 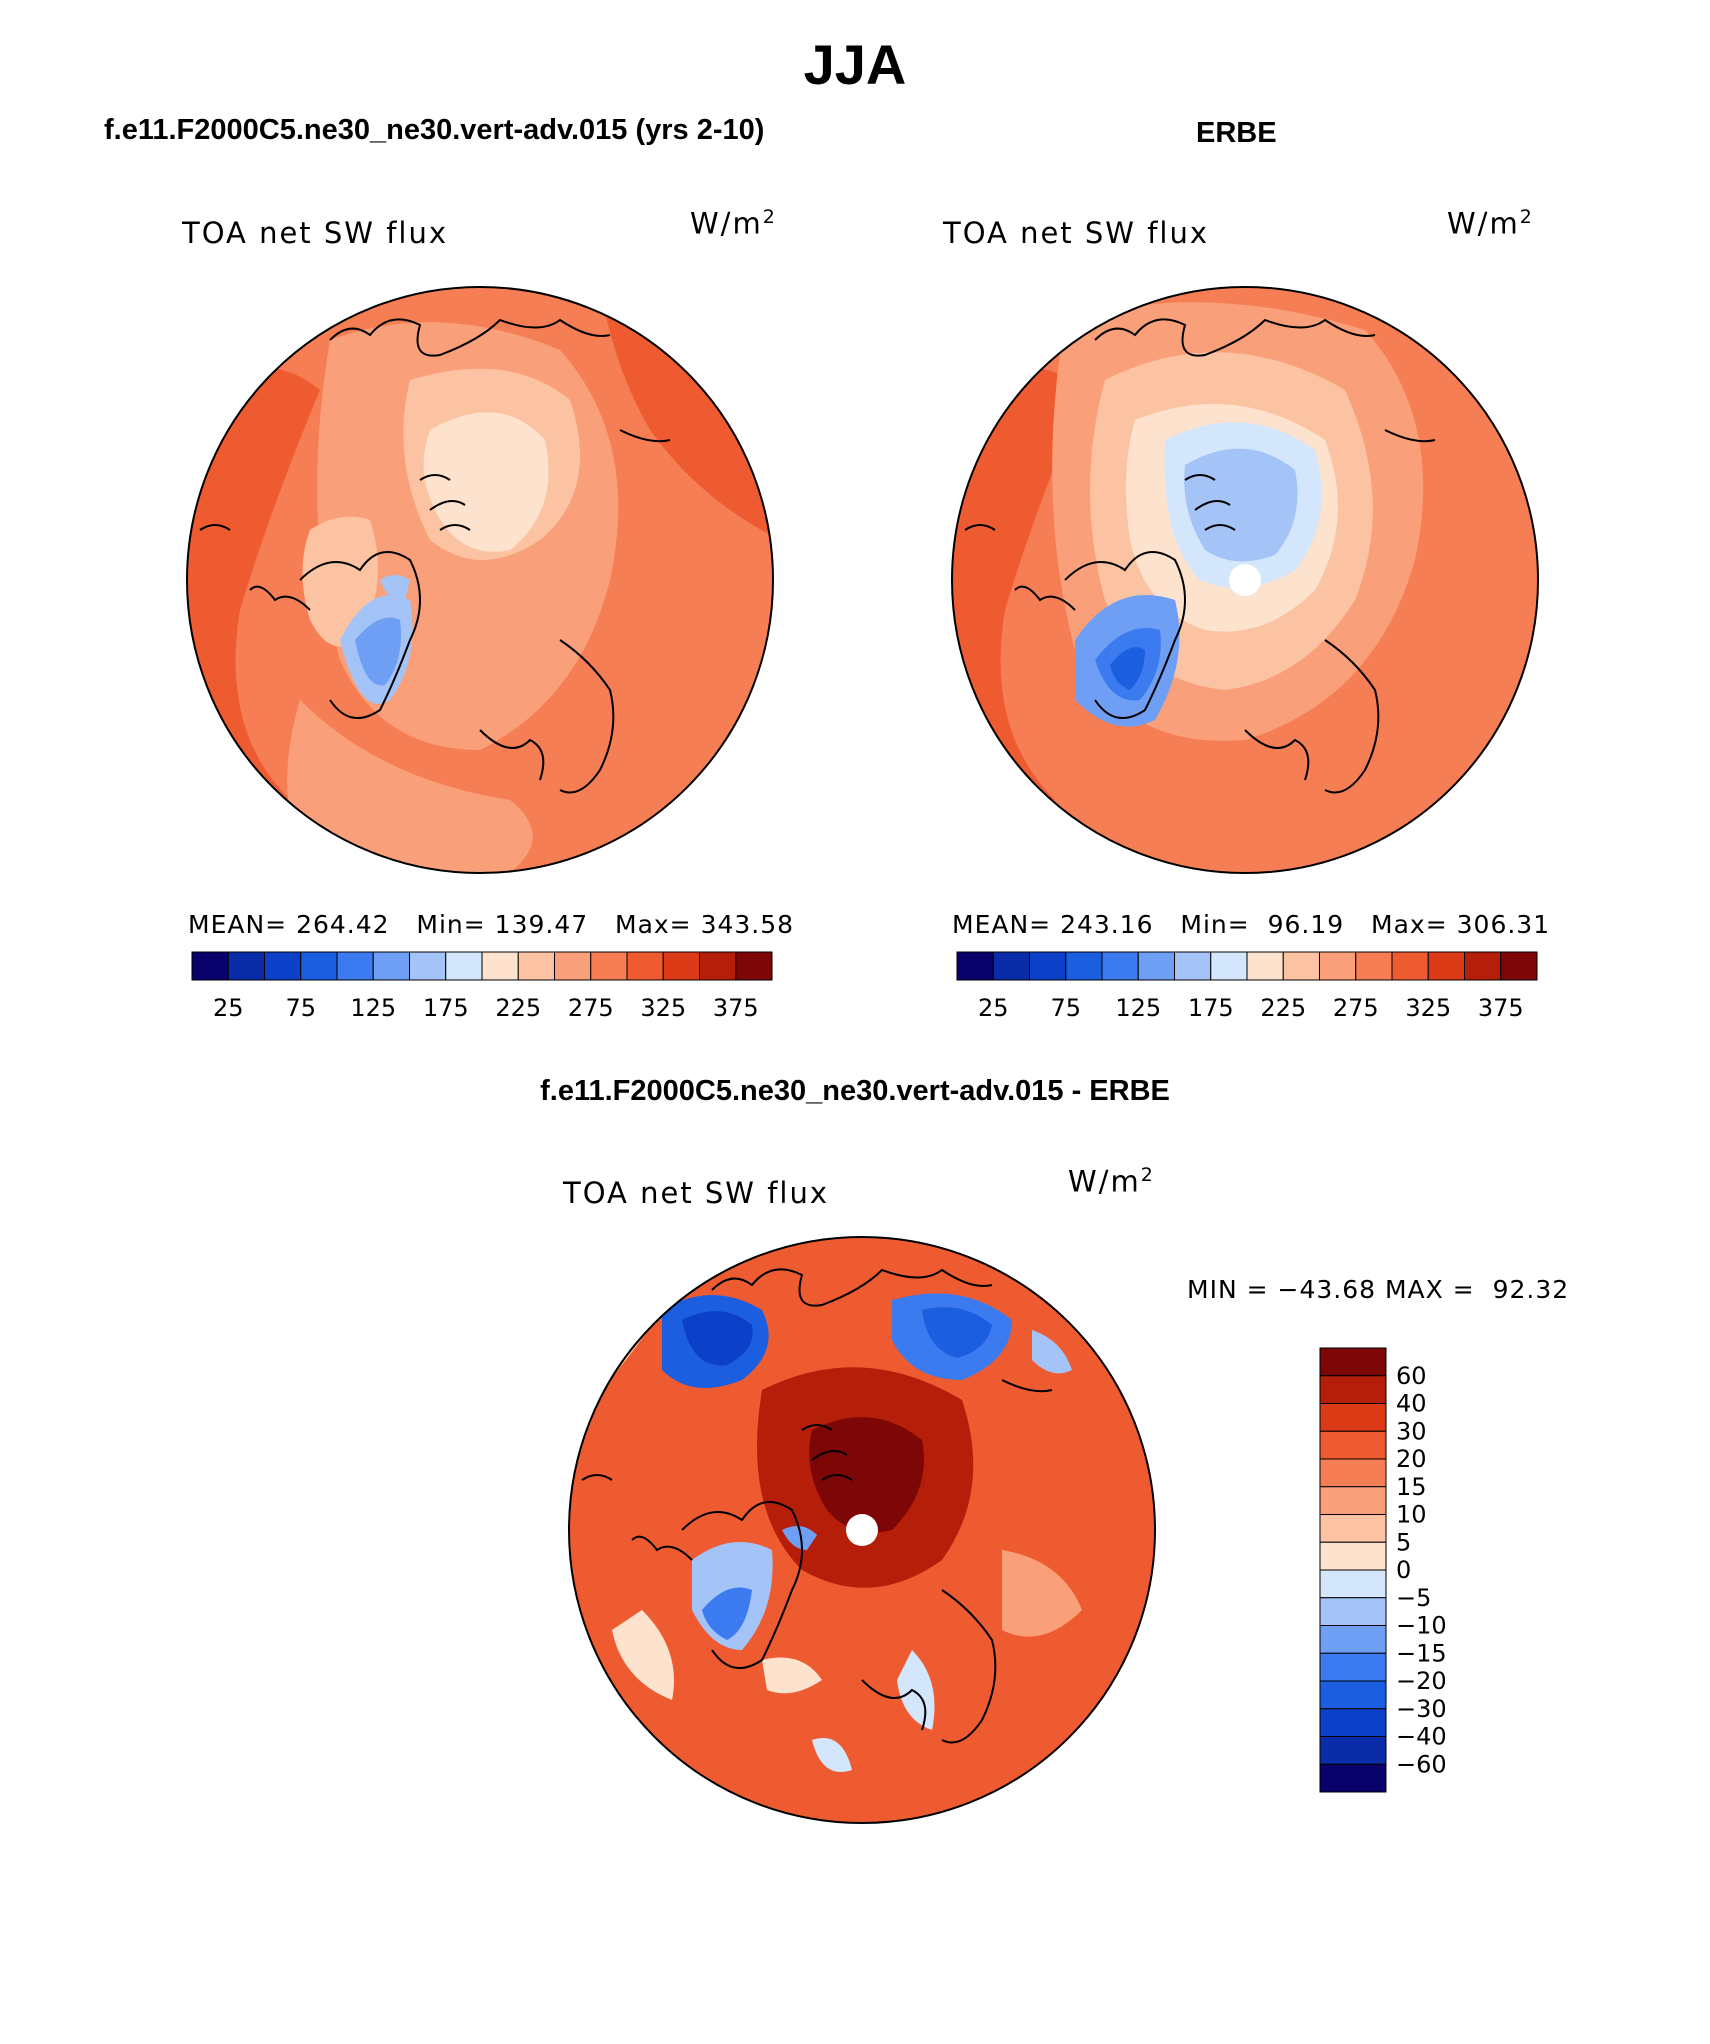 What do you see at coordinates (733, 223) in the screenshot?
I see `units-model: W/m2` at bounding box center [733, 223].